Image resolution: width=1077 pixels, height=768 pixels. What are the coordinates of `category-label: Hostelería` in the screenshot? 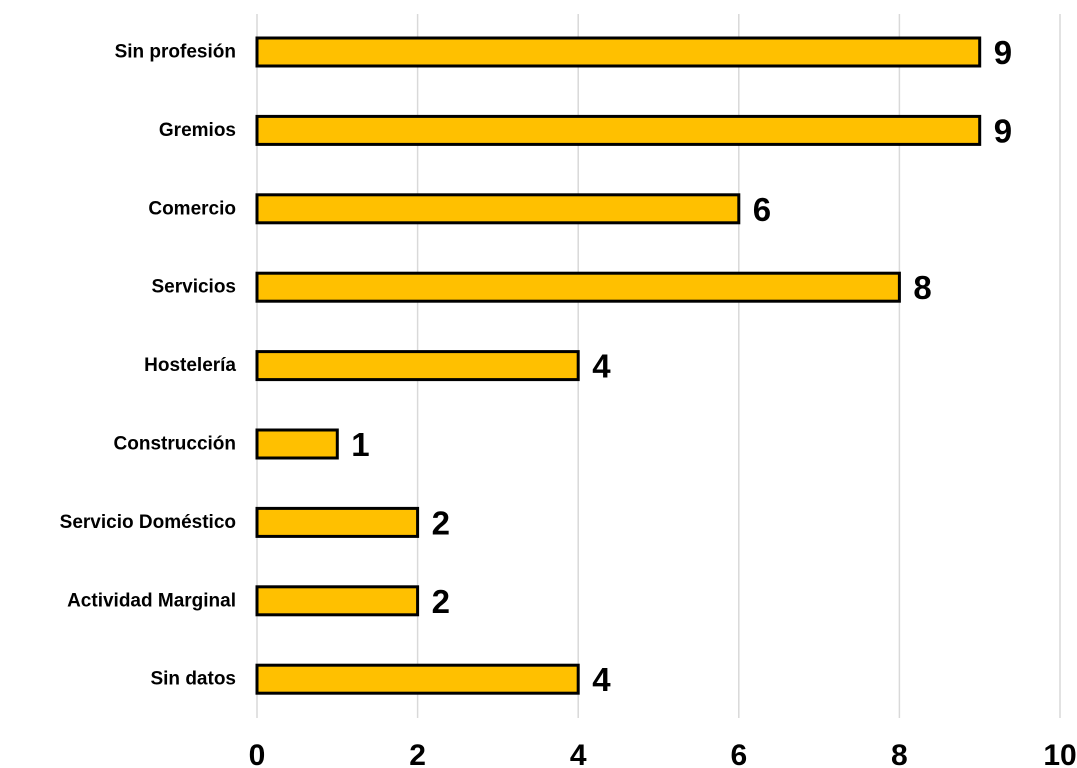 It's located at (190, 365).